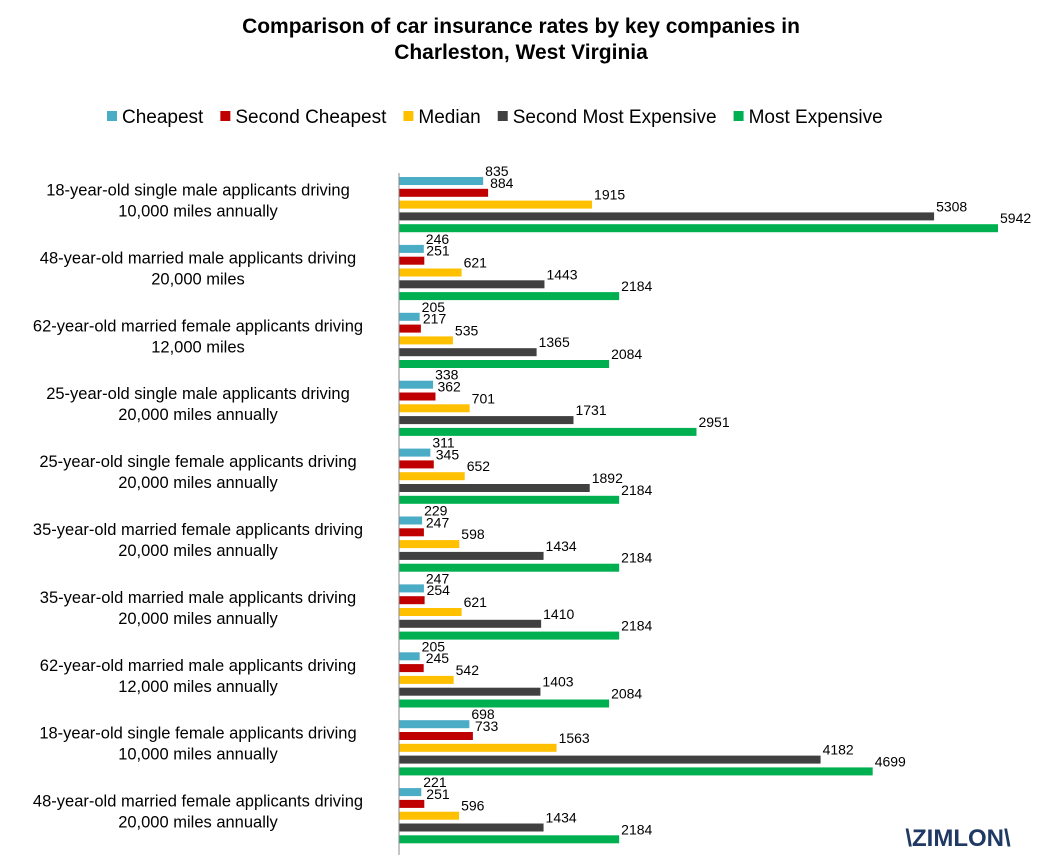 This screenshot has width=1042, height=866. What do you see at coordinates (558, 614) in the screenshot?
I see `value-label: 1410` at bounding box center [558, 614].